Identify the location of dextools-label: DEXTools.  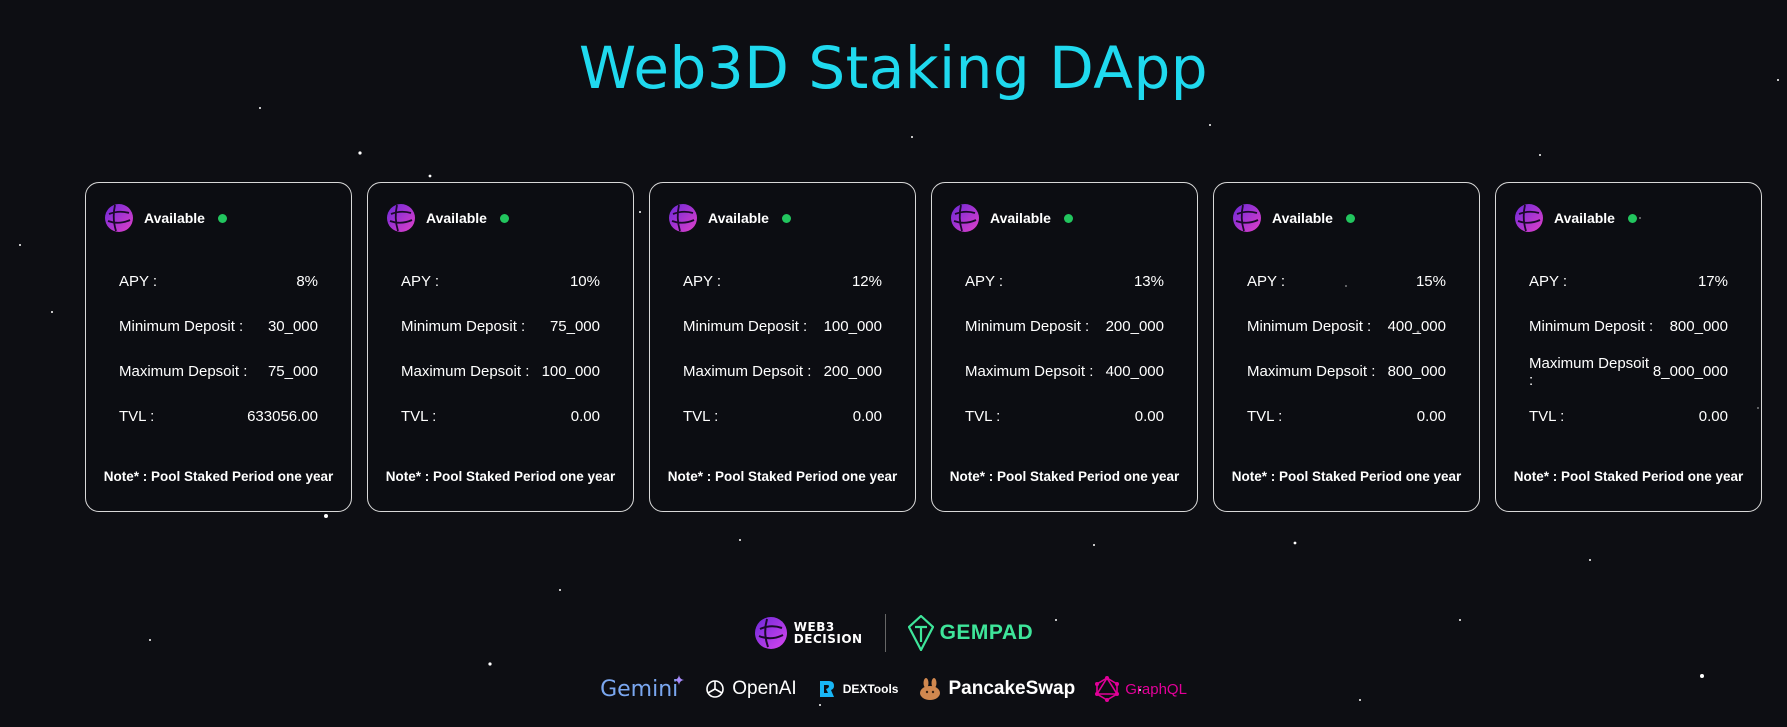
(870, 689).